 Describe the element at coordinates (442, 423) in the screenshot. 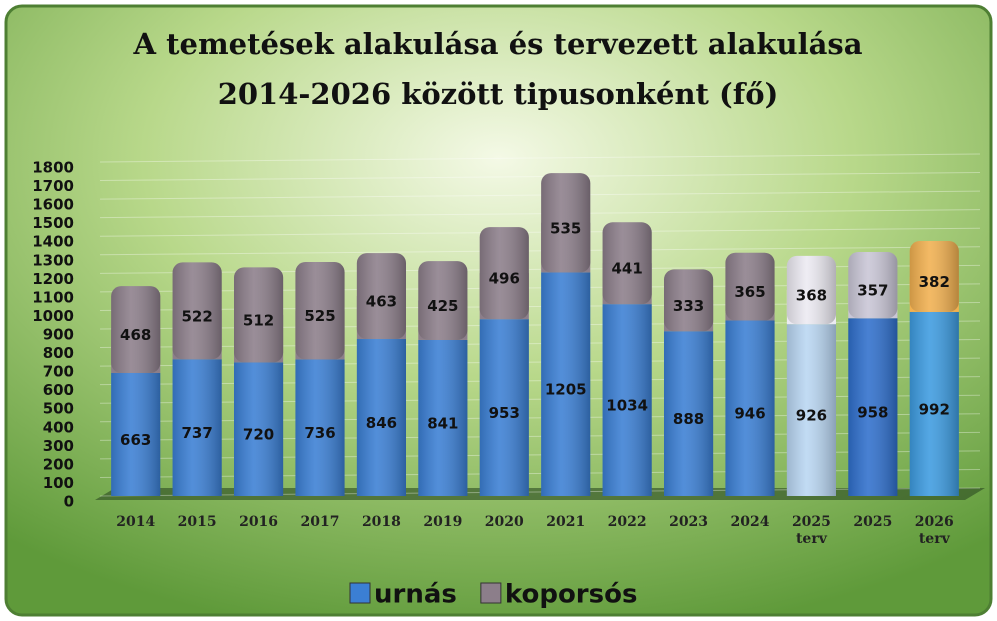

I see `data-label: 841` at that location.